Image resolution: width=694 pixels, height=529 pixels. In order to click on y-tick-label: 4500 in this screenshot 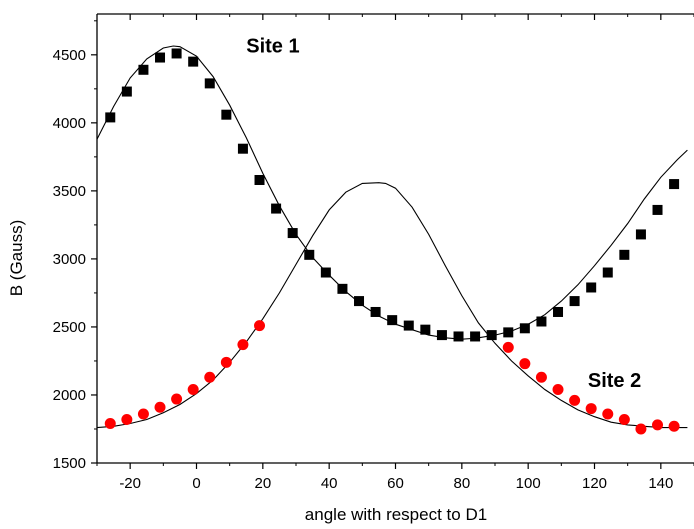, I will do `click(69, 55)`.